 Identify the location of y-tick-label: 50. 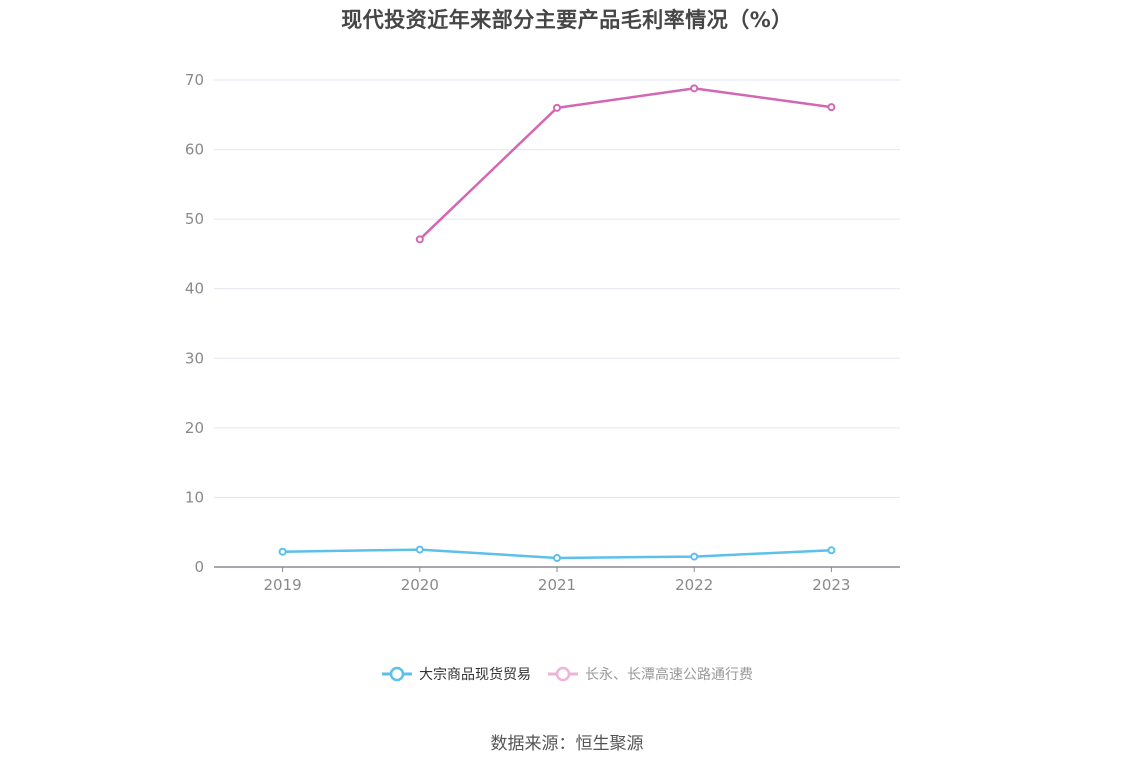
(194, 219).